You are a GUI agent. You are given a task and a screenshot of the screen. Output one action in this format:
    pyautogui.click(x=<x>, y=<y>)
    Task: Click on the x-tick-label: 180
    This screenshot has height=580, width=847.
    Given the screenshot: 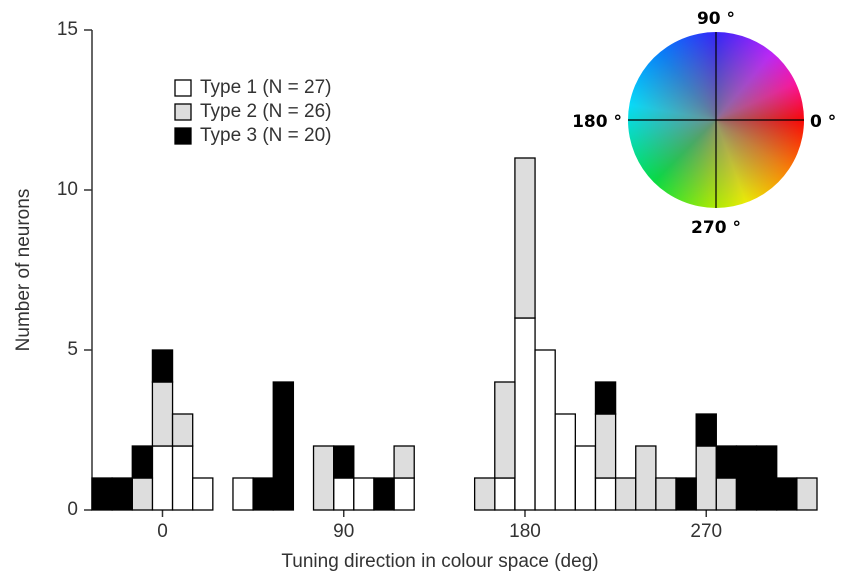 What is the action you would take?
    pyautogui.click(x=525, y=531)
    